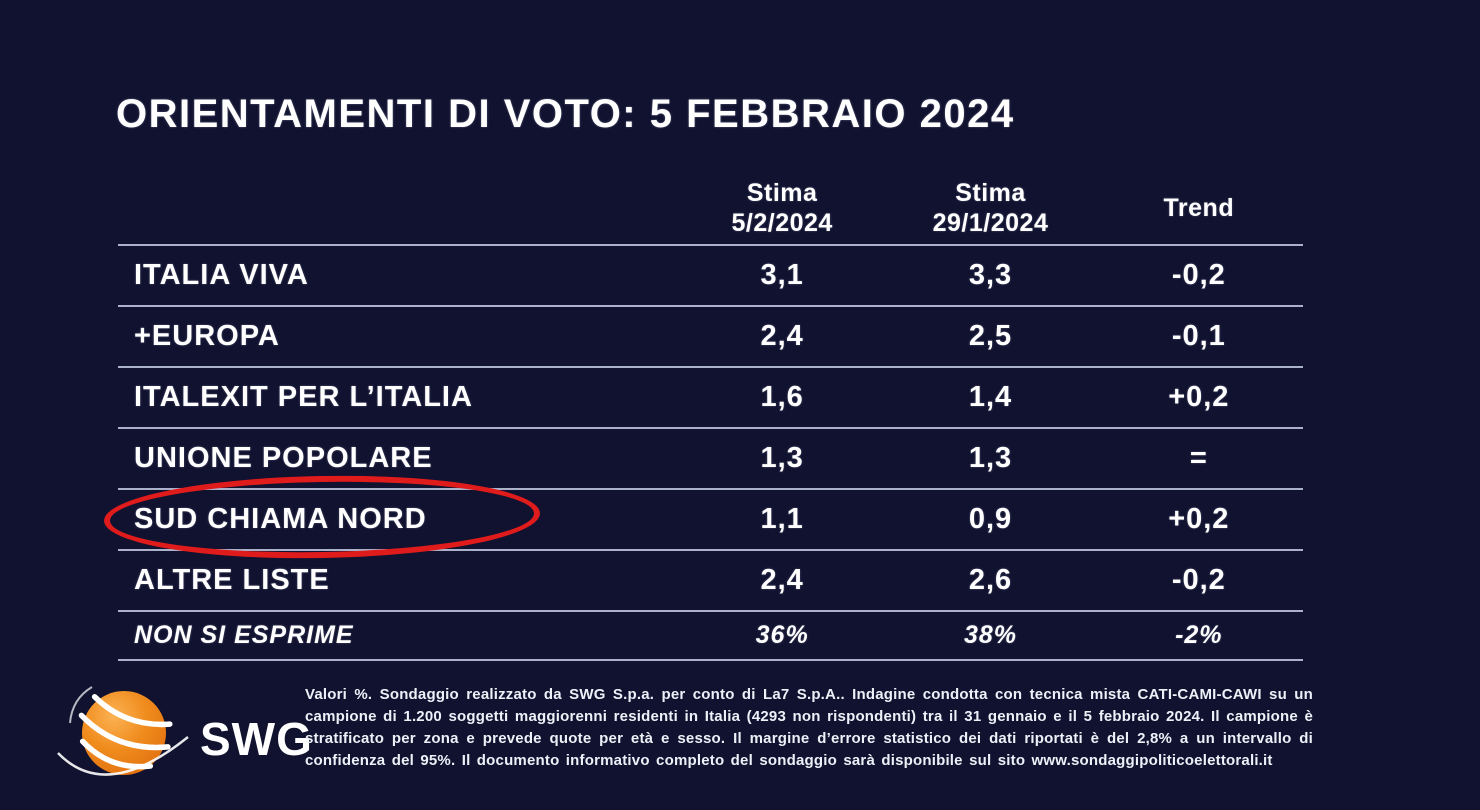 Image resolution: width=1480 pixels, height=810 pixels. I want to click on party-name: ALTRE LISTE, so click(232, 580).